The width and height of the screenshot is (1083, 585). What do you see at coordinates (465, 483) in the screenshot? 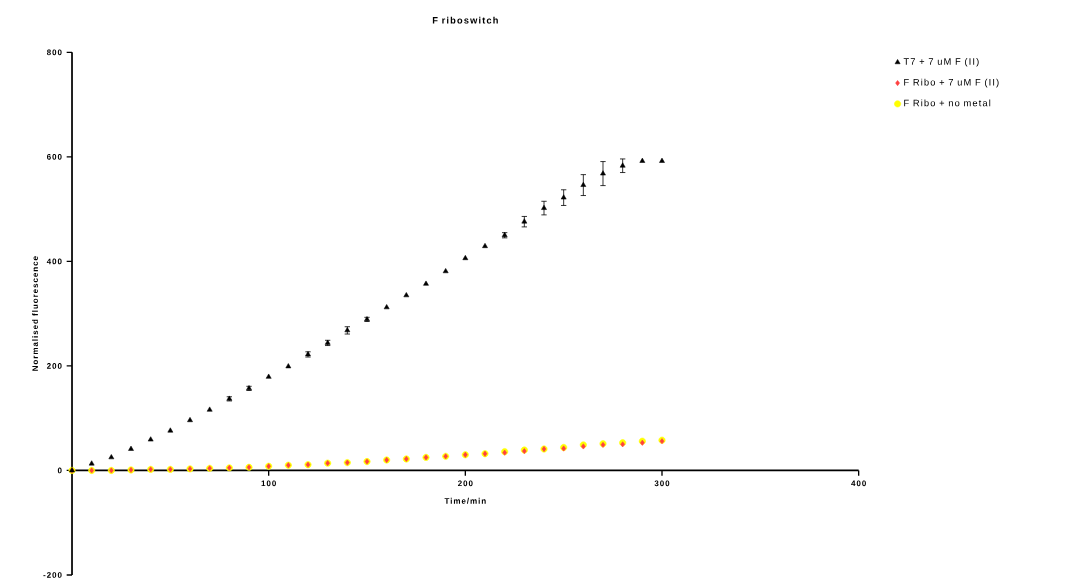
I see `x-tick-label: 200` at bounding box center [465, 483].